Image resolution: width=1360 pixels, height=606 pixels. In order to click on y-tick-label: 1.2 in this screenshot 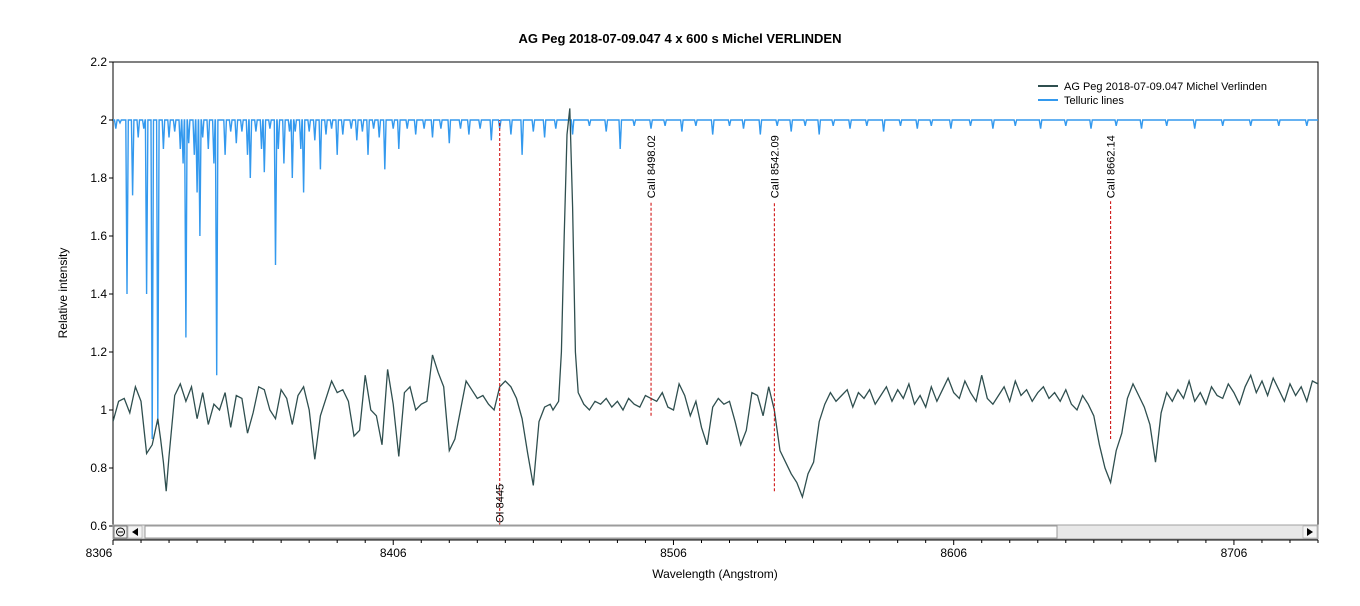, I will do `click(98, 352)`.